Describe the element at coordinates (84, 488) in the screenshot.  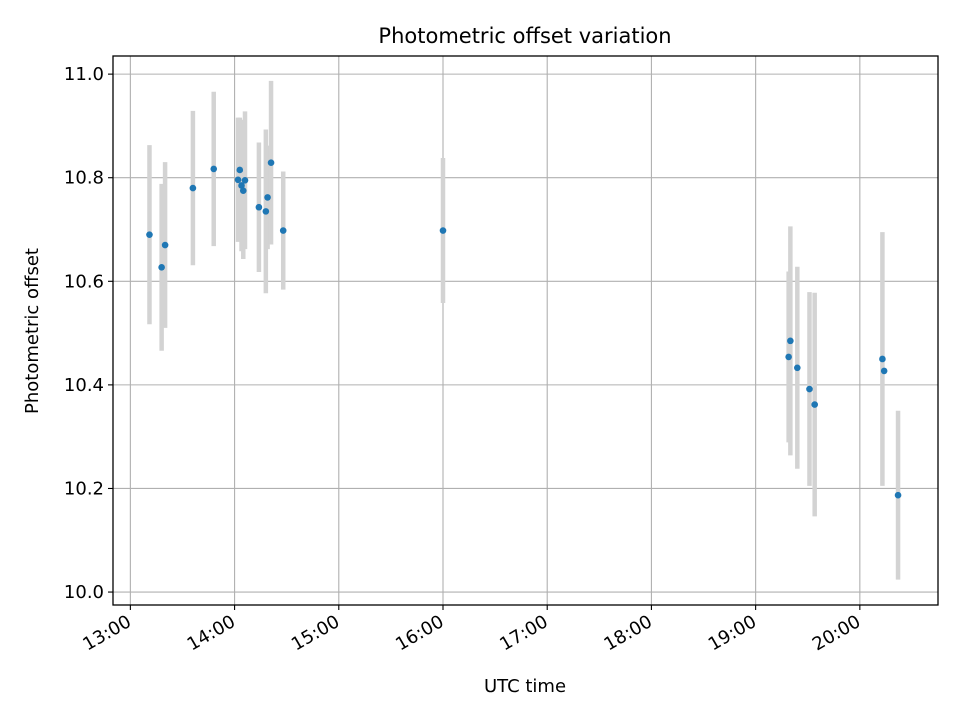
I see `y-tick-label: 10.2` at that location.